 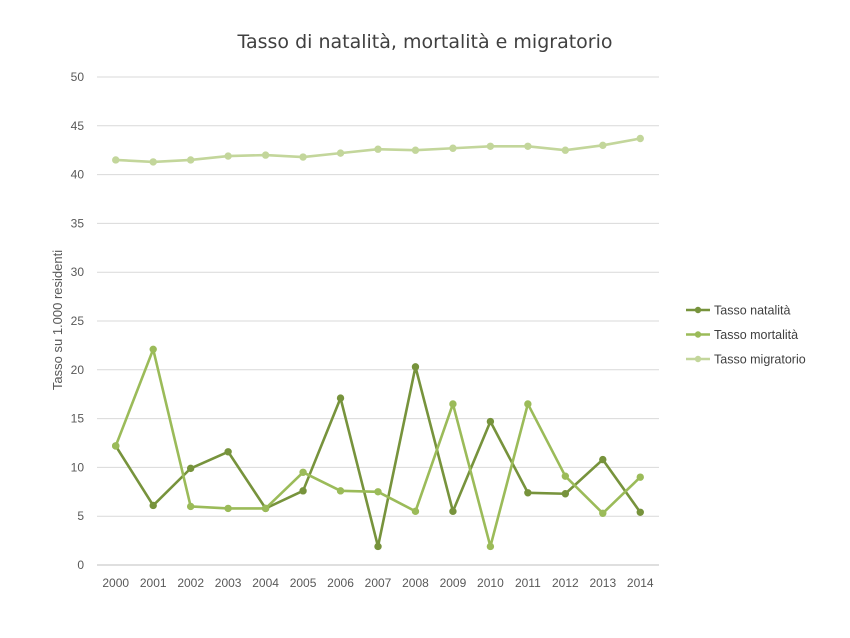 I want to click on x-tick-label: 2011, so click(x=528, y=583).